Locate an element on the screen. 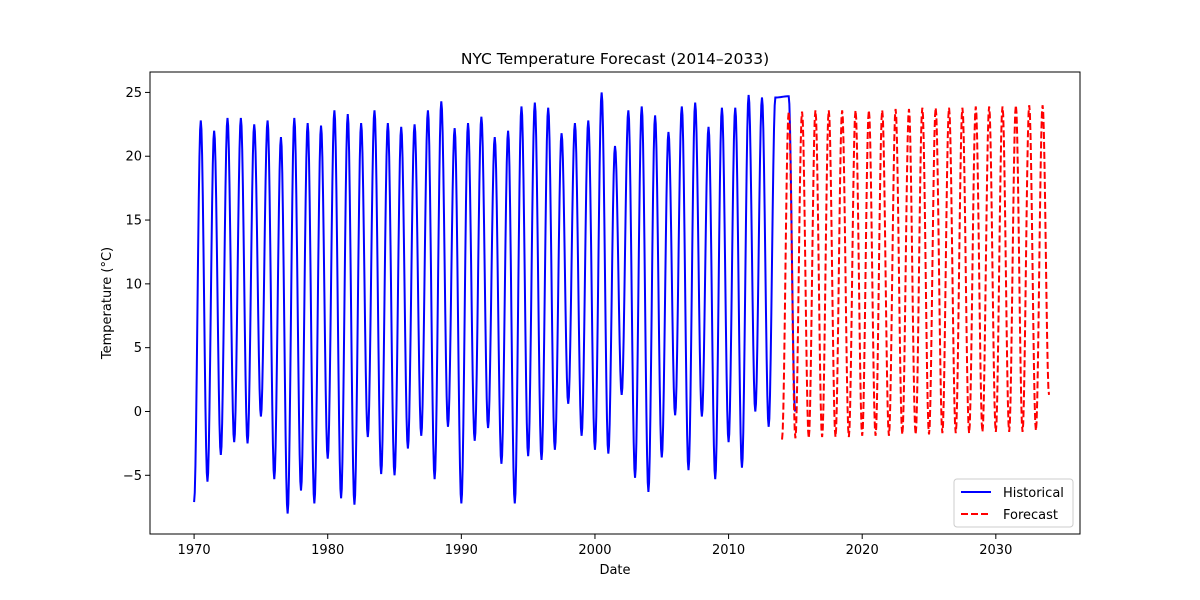 This screenshot has width=1200, height=600. y-tick-label: 20 is located at coordinates (133, 157).